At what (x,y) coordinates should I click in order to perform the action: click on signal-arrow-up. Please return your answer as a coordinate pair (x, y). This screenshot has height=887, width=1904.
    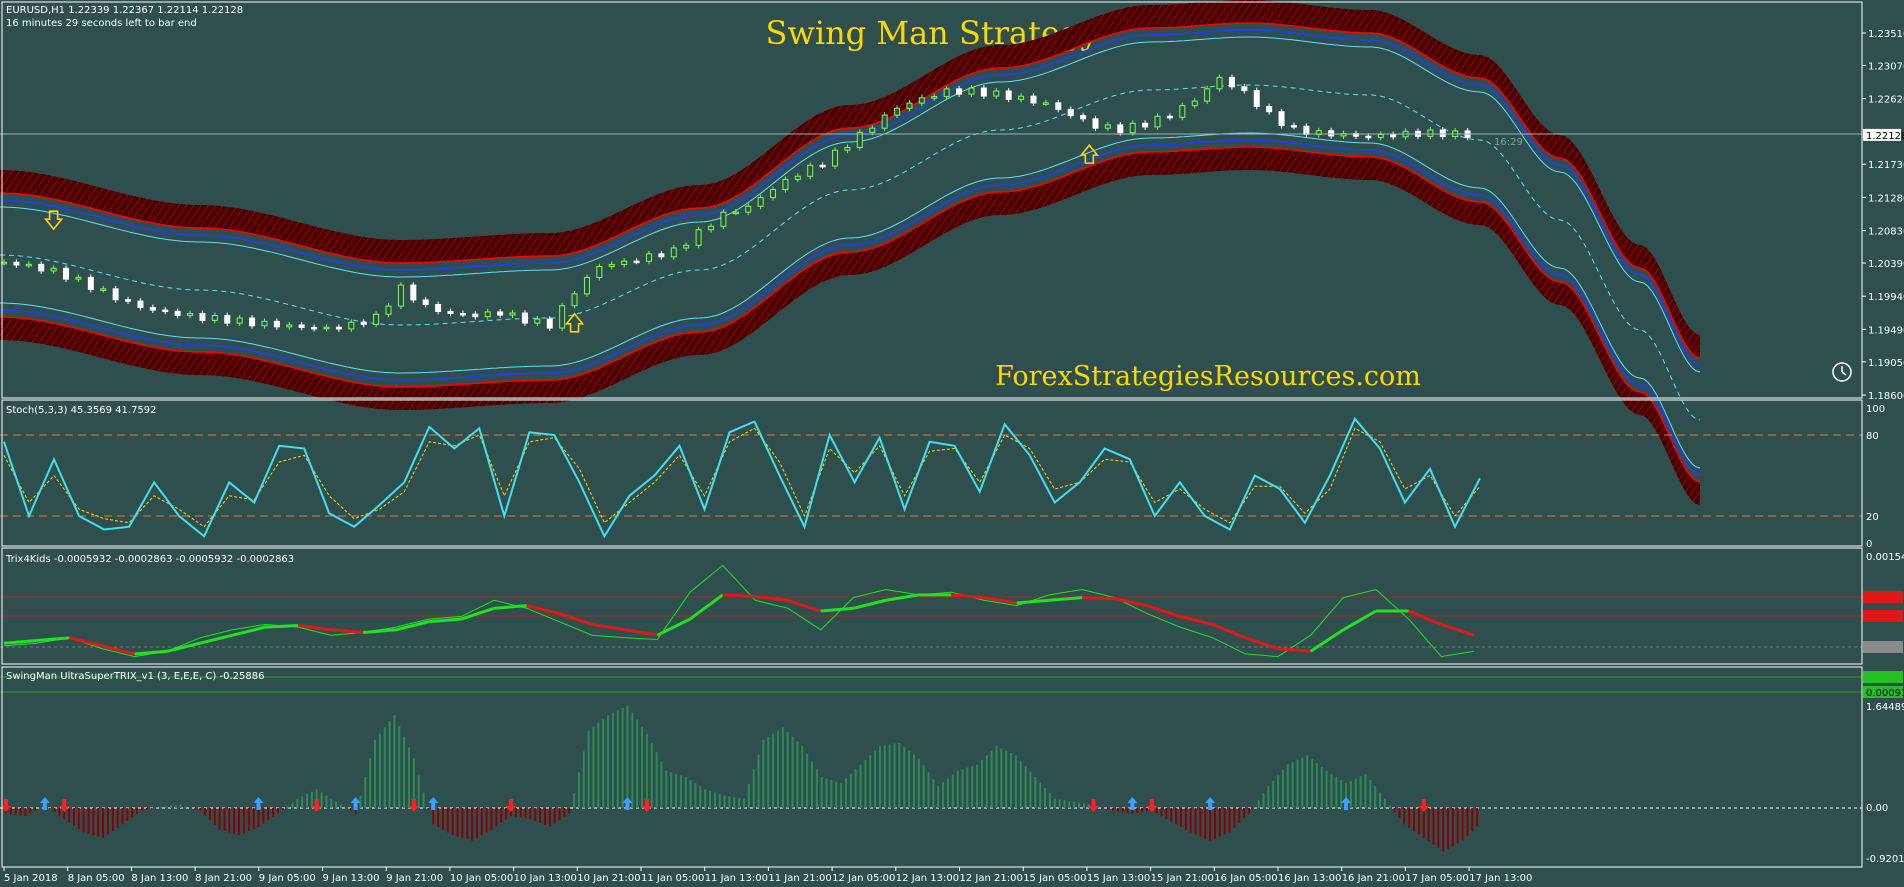
    Looking at the image, I should click on (1089, 153).